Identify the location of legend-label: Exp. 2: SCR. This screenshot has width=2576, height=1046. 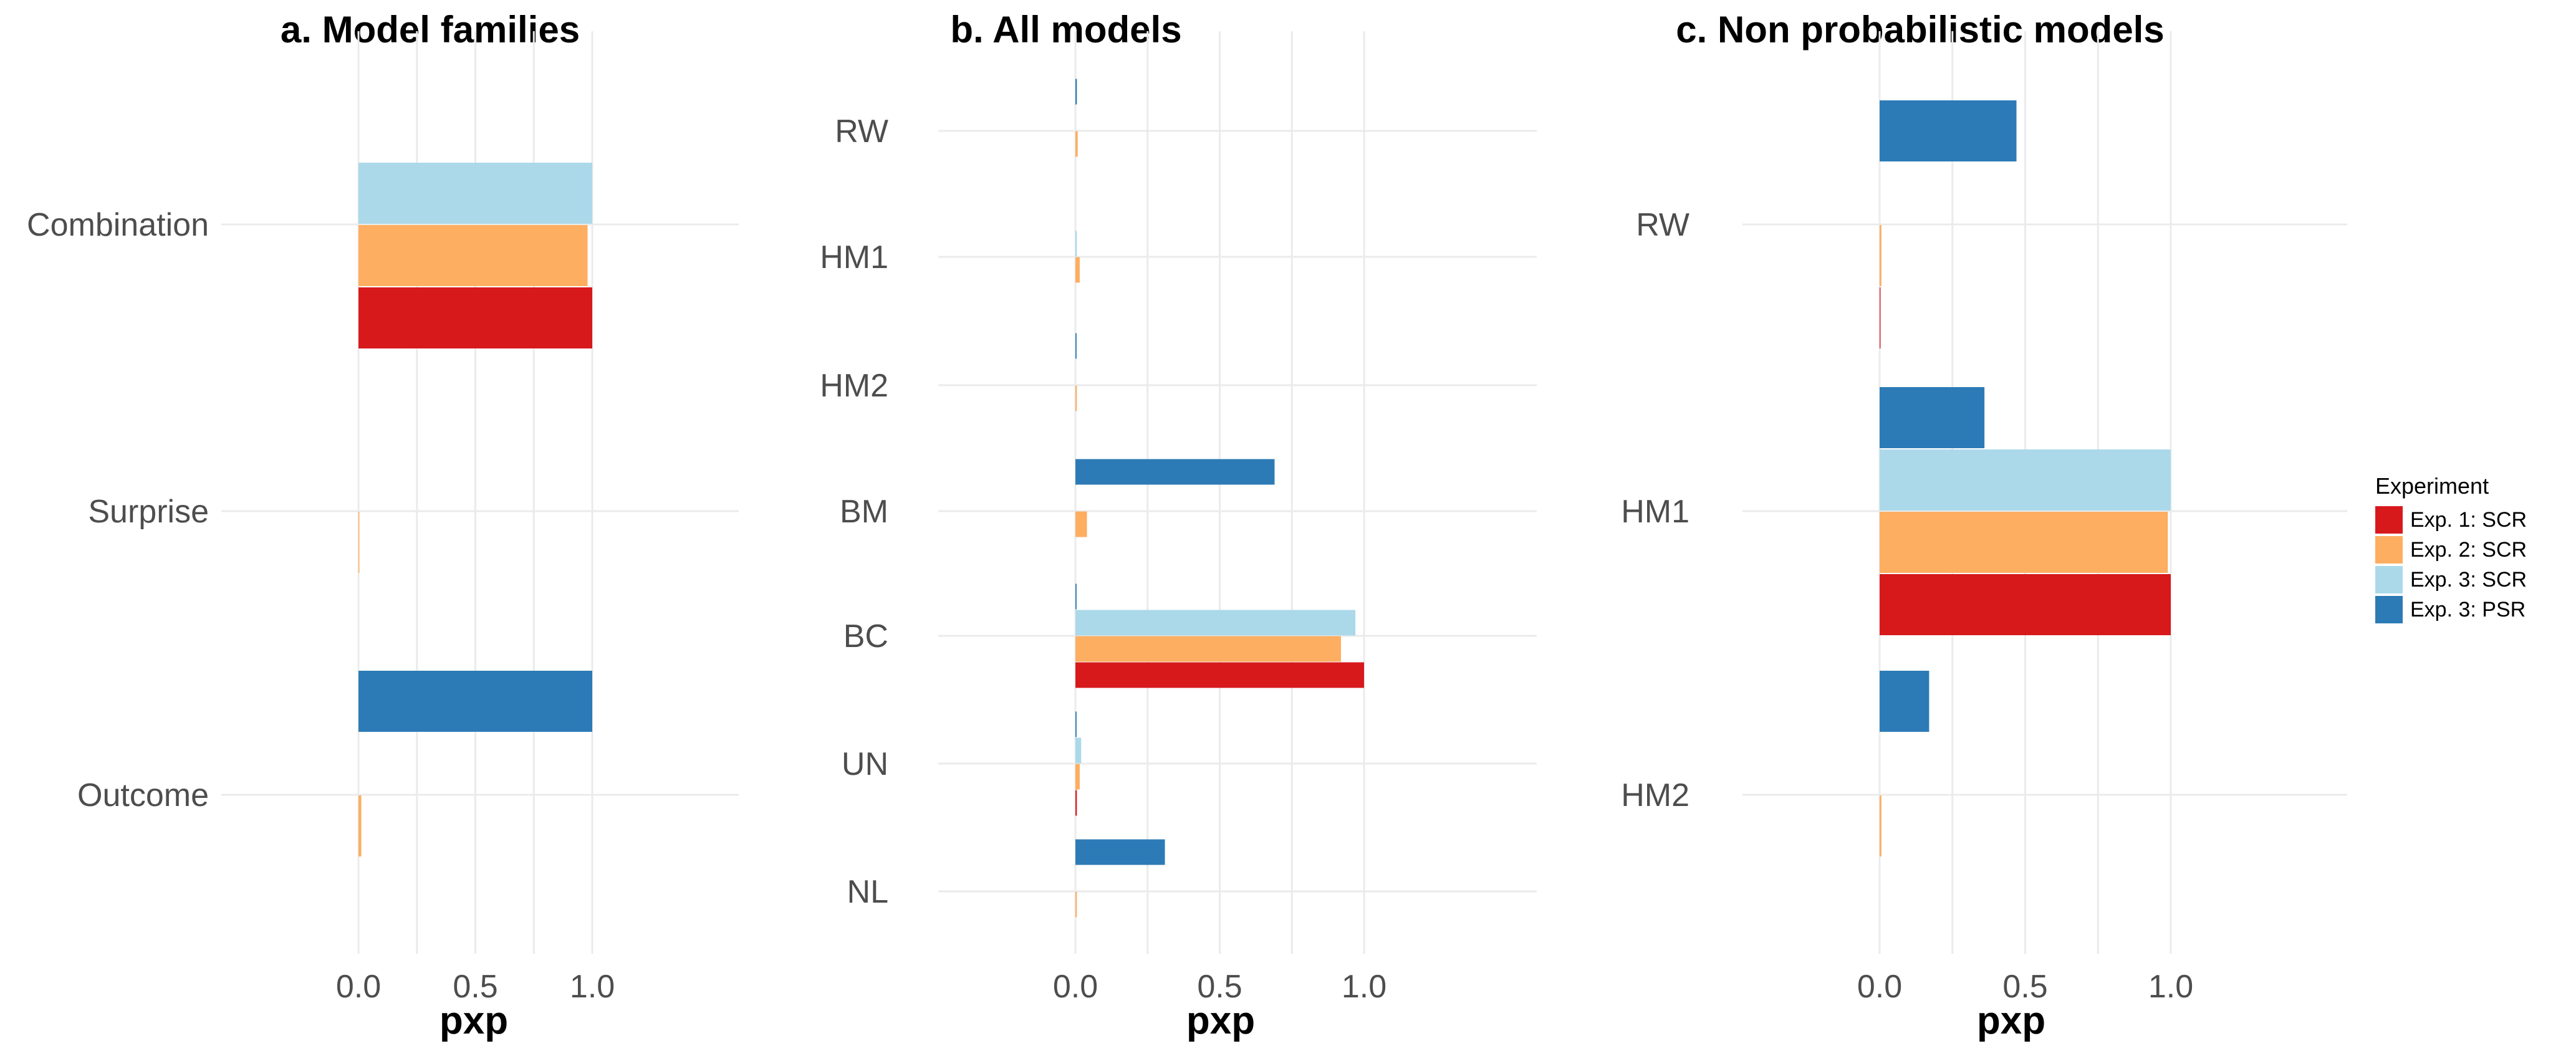
(2468, 550).